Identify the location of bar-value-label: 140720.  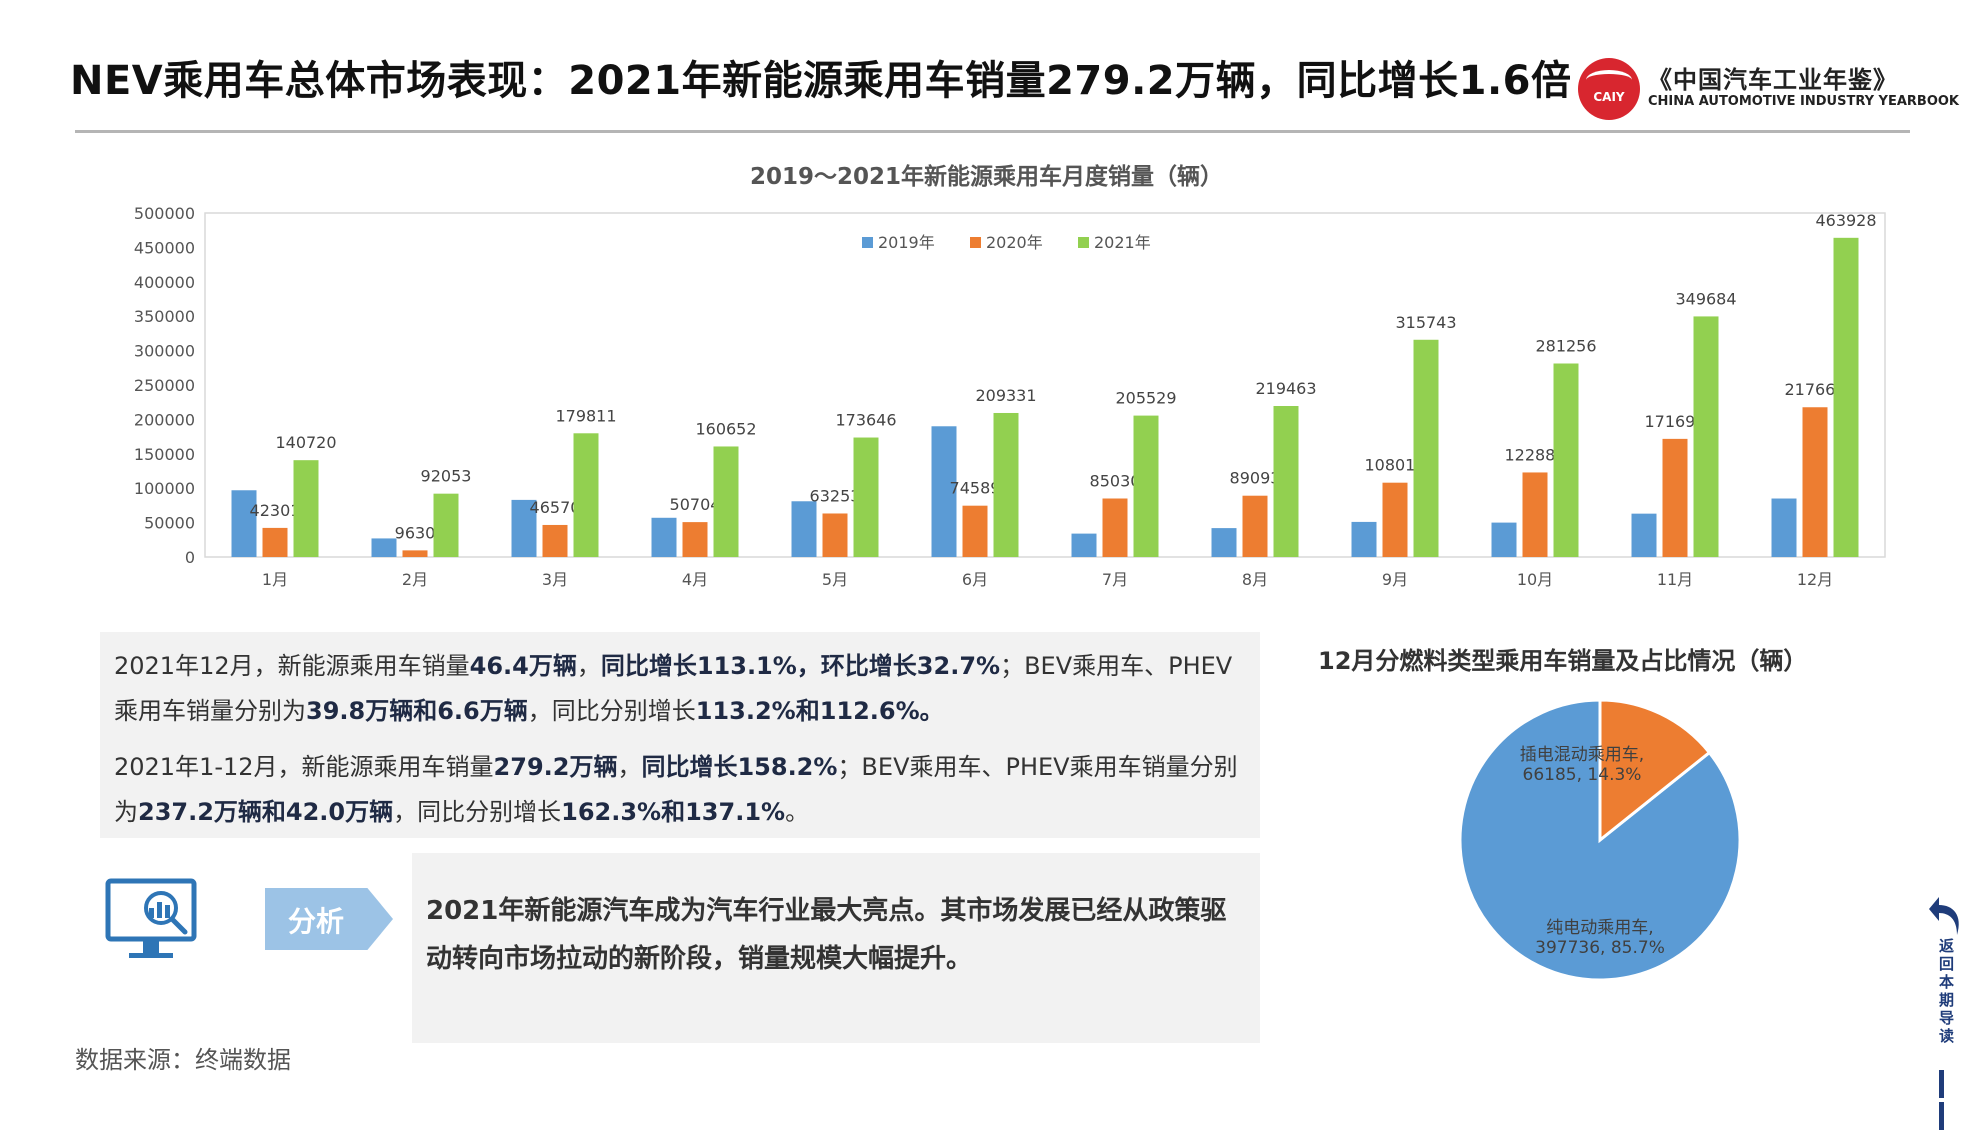
(305, 442).